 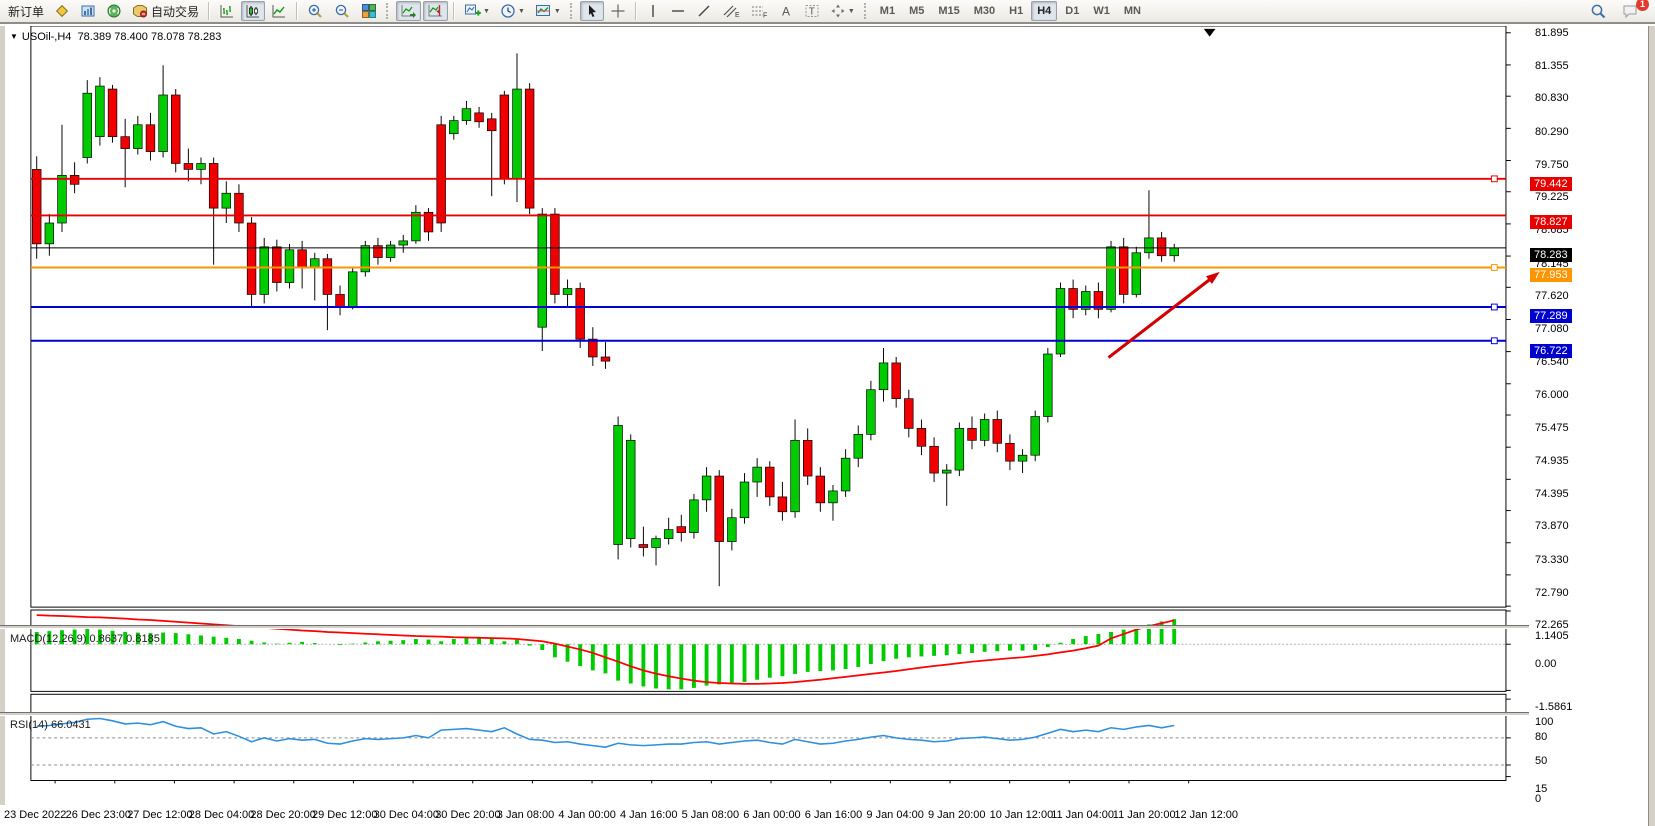 I want to click on cursor-icon, so click(x=592, y=11).